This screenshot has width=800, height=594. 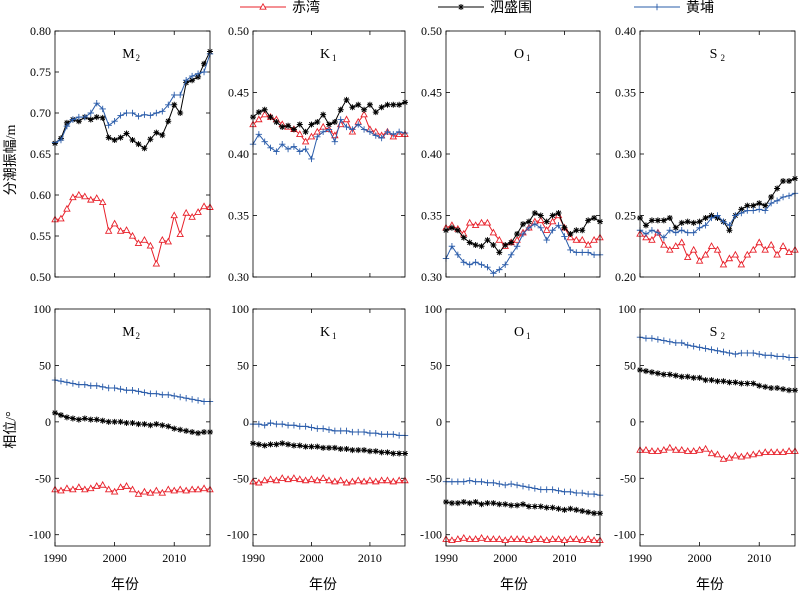 I want to click on y-tick-label: 100, so click(x=42, y=309).